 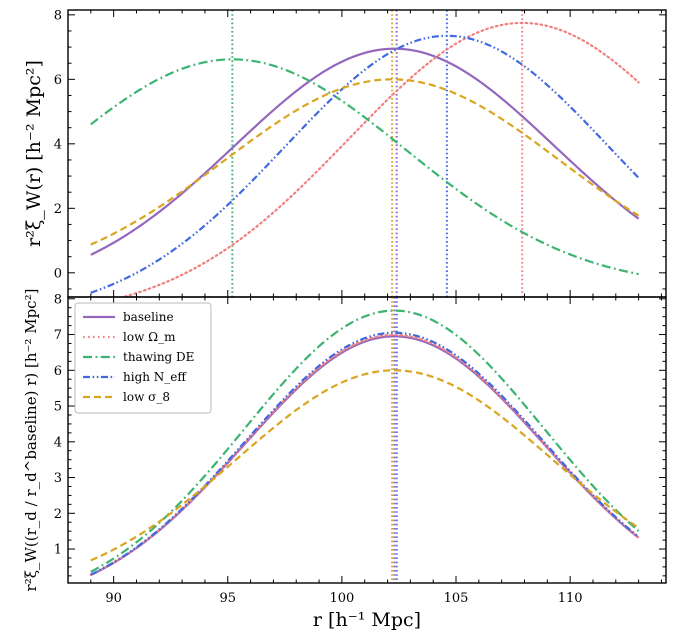 I want to click on legend-box, so click(x=143, y=358).